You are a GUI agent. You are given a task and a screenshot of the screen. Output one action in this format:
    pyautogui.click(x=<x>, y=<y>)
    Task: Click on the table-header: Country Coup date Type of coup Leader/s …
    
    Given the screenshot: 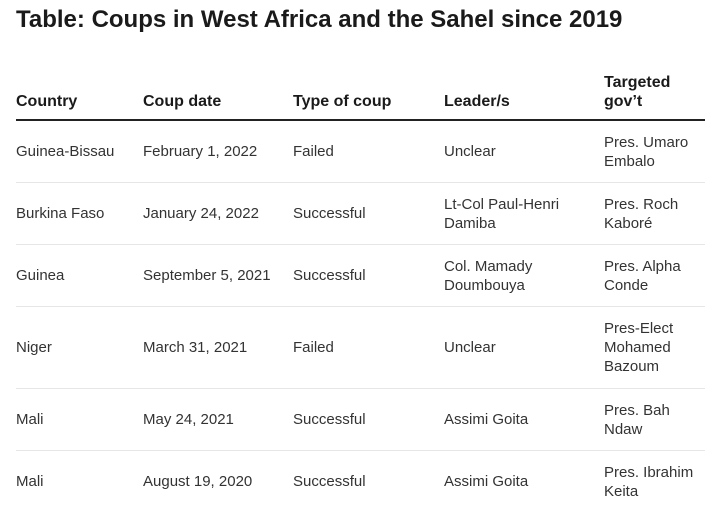 What is the action you would take?
    pyautogui.click(x=360, y=92)
    